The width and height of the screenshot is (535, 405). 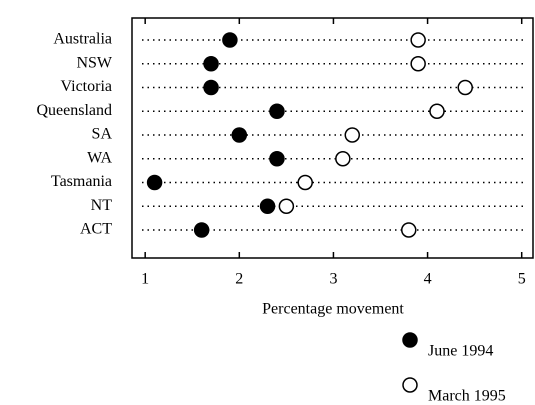 I want to click on y-tick-label: Victoria, so click(x=86, y=86).